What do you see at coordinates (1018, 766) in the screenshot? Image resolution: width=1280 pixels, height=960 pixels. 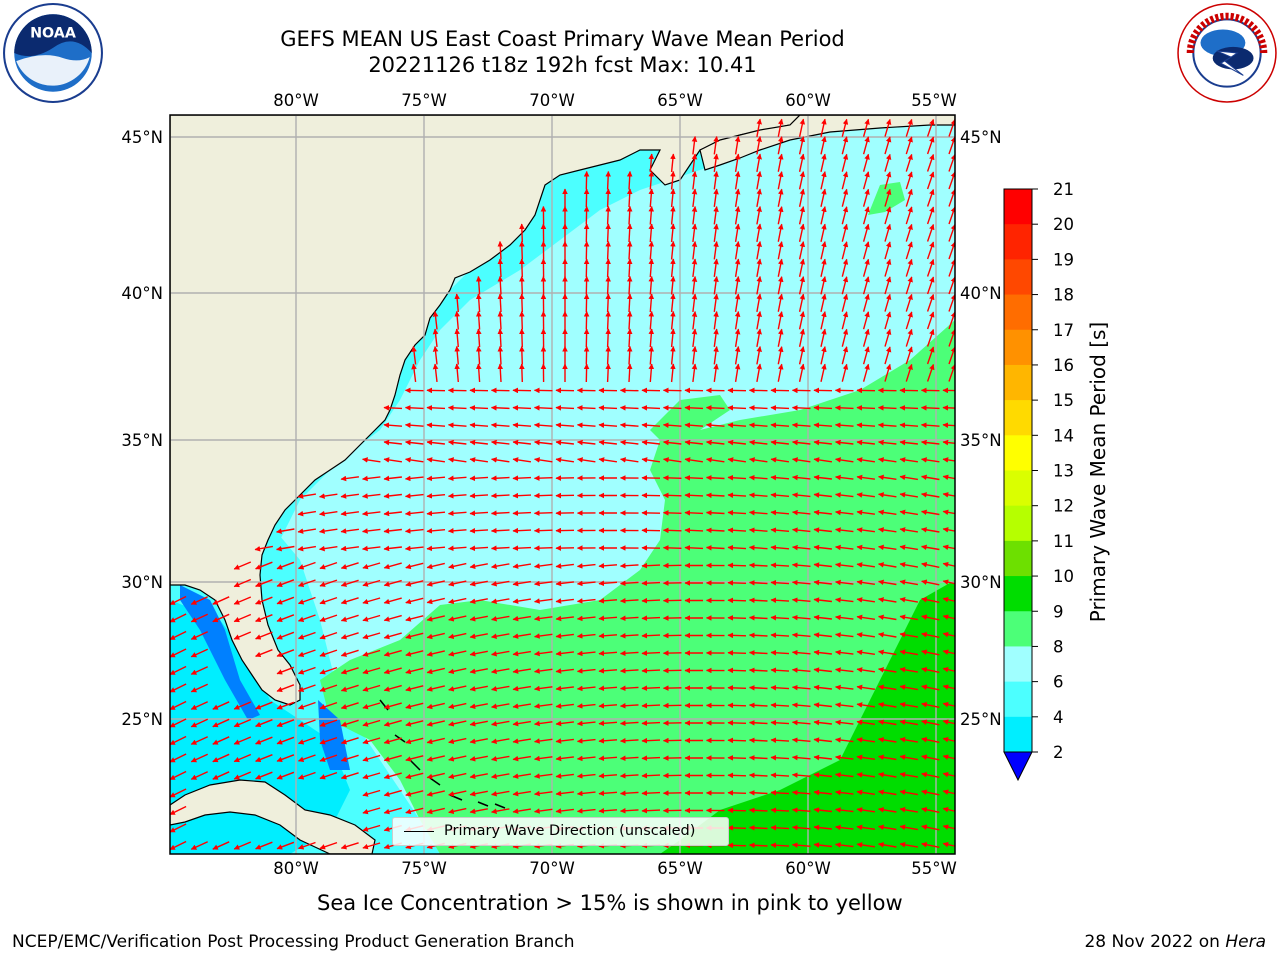 I see `colorbar-under-triangle` at bounding box center [1018, 766].